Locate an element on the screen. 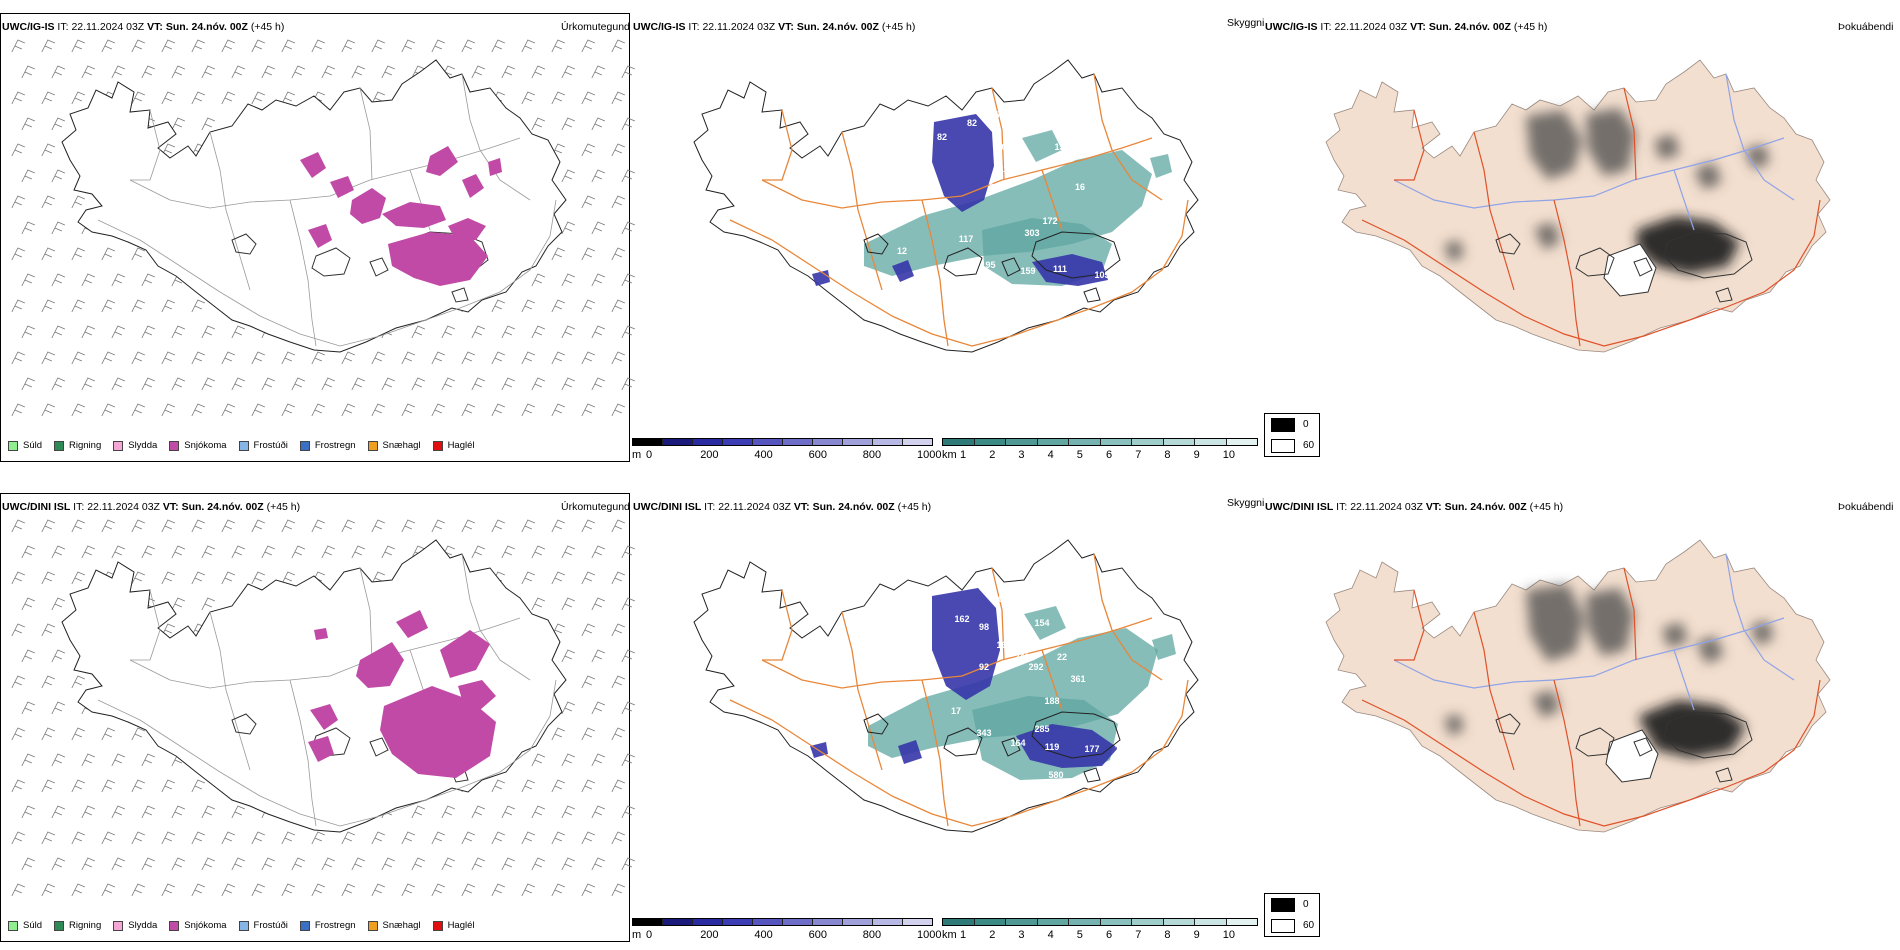  legend-label: Slydda is located at coordinates (143, 925).